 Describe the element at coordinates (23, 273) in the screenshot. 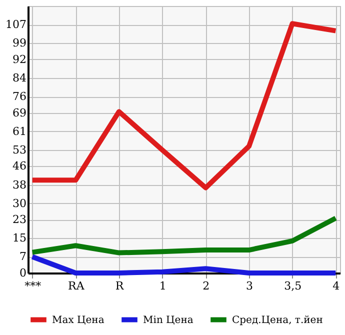

I see `y-tick-label: 0` at that location.